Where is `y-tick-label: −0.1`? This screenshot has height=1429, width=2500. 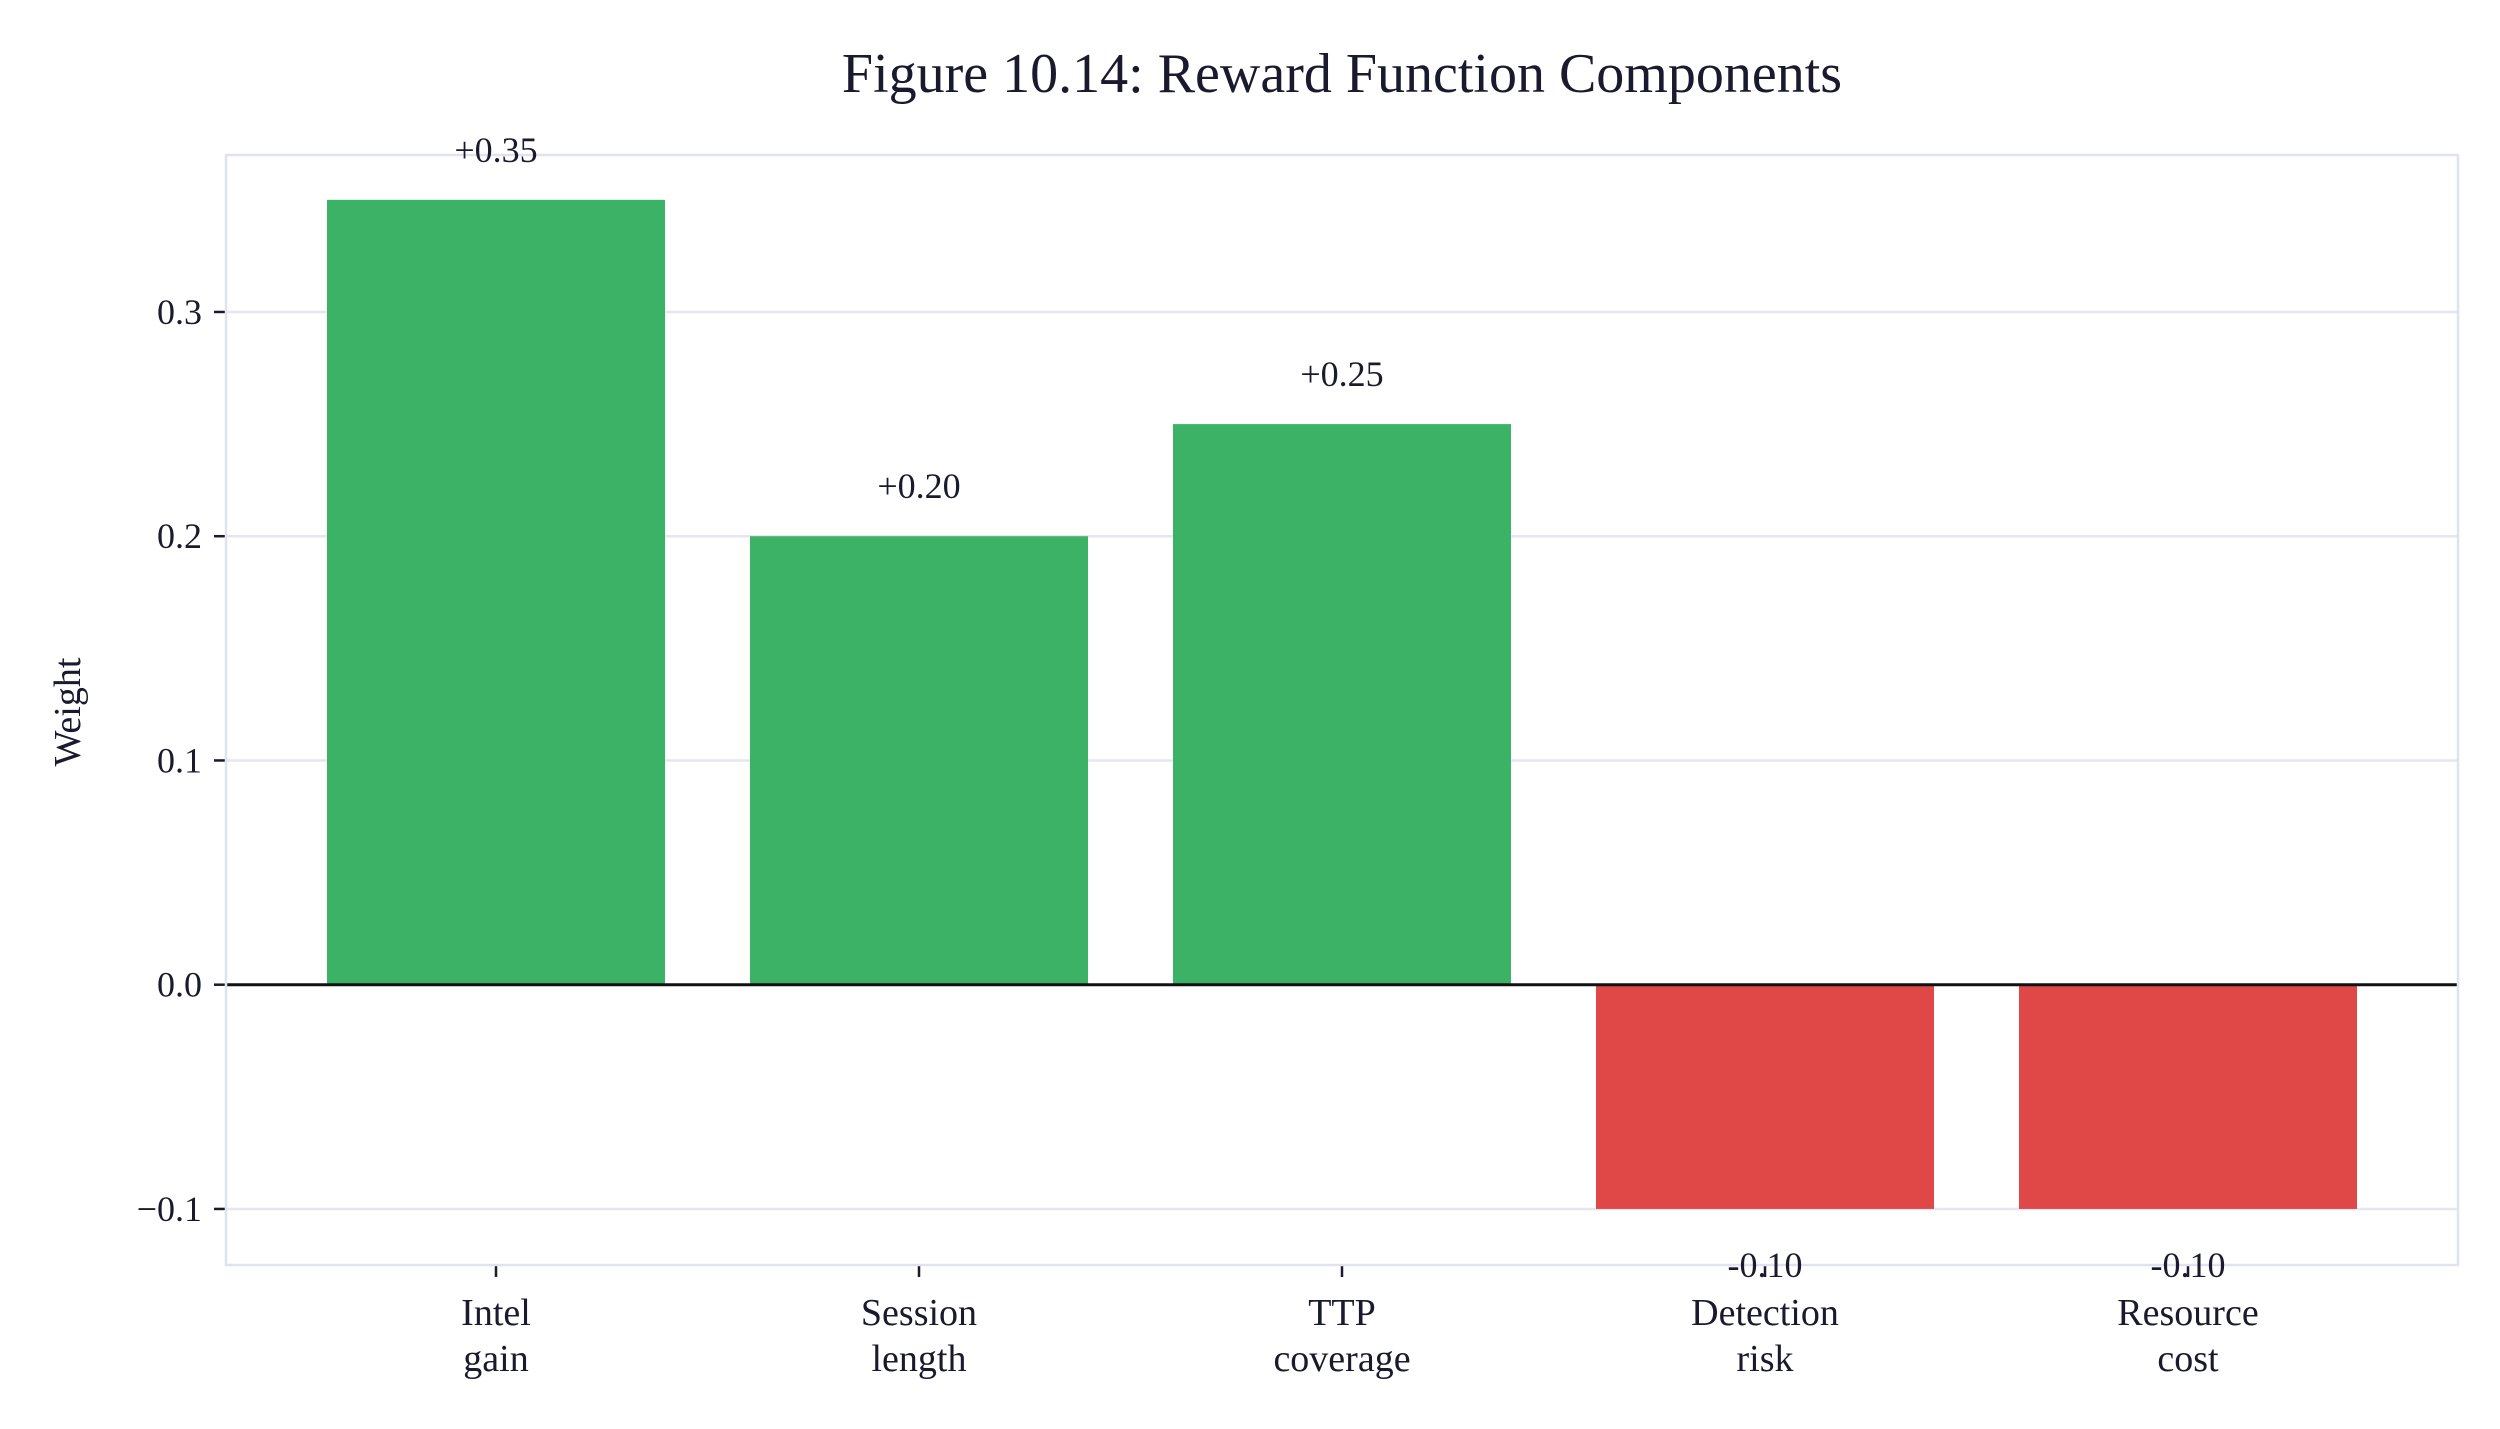
y-tick-label: −0.1 is located at coordinates (169, 1209).